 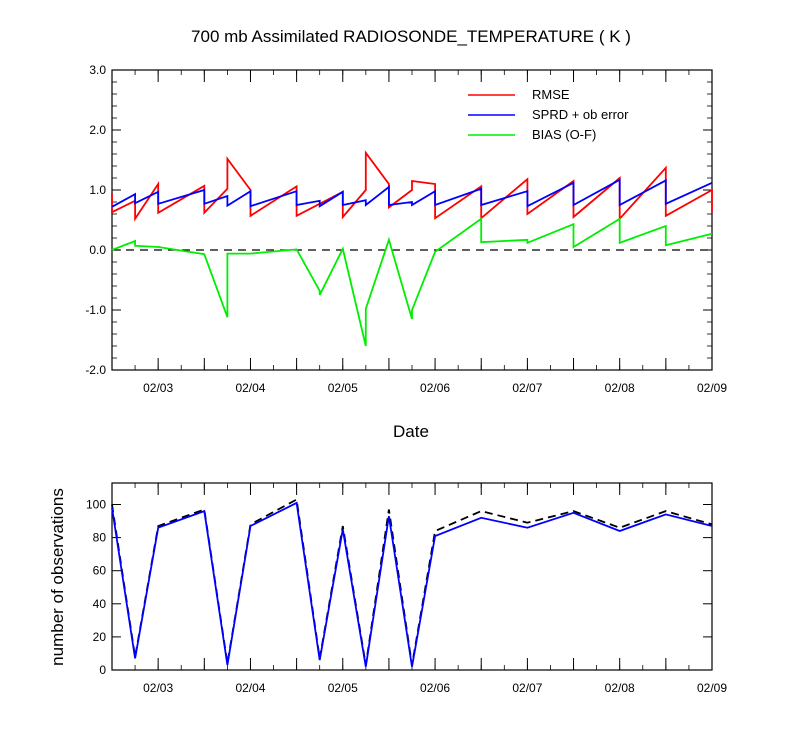 I want to click on top-ytick-label: -2.0, so click(x=95, y=370).